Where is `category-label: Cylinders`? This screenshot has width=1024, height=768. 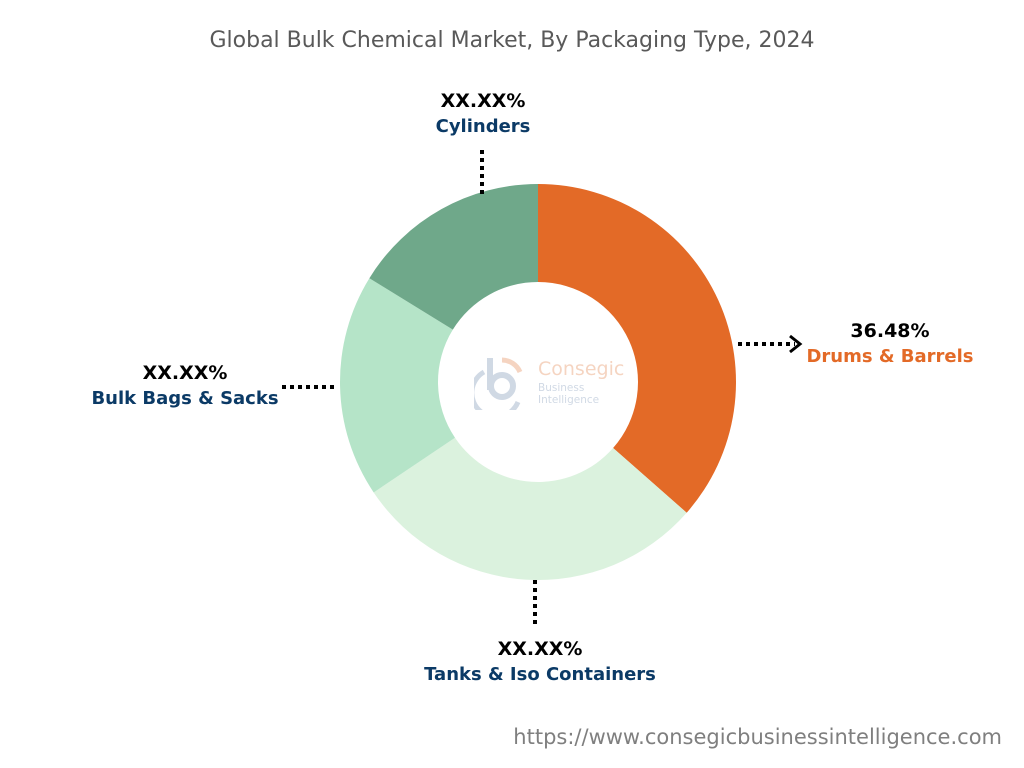
category-label: Cylinders is located at coordinates (483, 126).